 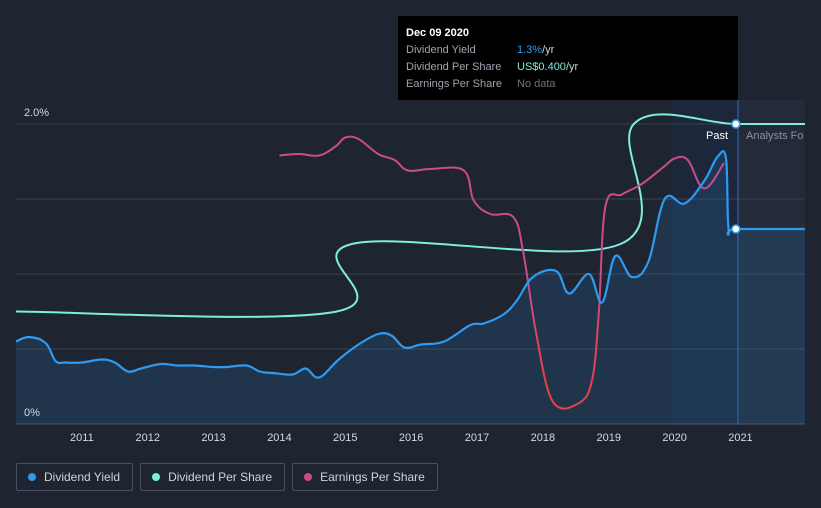 I want to click on legend-item-earnings-per-share: Earnings Per Share, so click(x=365, y=477).